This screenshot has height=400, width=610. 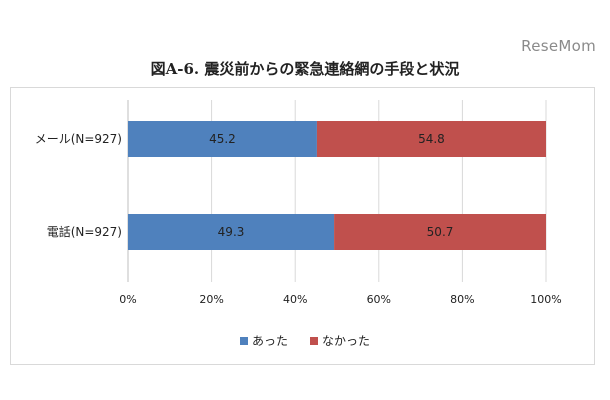 What do you see at coordinates (305, 69) in the screenshot?
I see `chart-title: 図A-6. 震災前からの緊急連絡網の手段と状況` at bounding box center [305, 69].